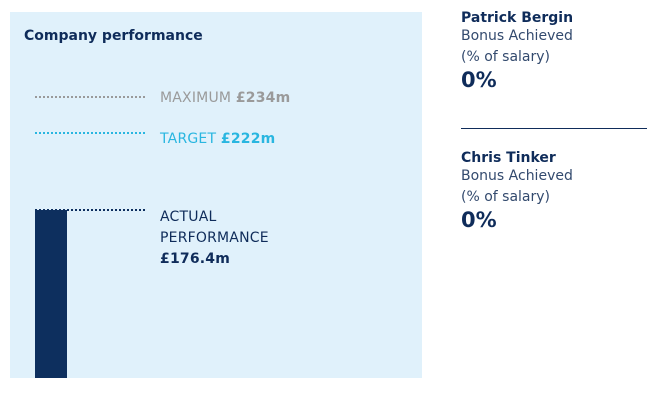 Image resolution: width=647 pixels, height=405 pixels. Describe the element at coordinates (90, 210) in the screenshot. I see `actual-line` at that location.